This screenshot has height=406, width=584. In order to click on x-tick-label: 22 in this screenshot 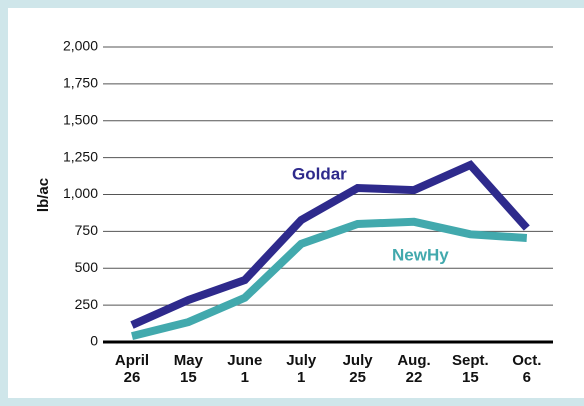, I will do `click(414, 377)`.